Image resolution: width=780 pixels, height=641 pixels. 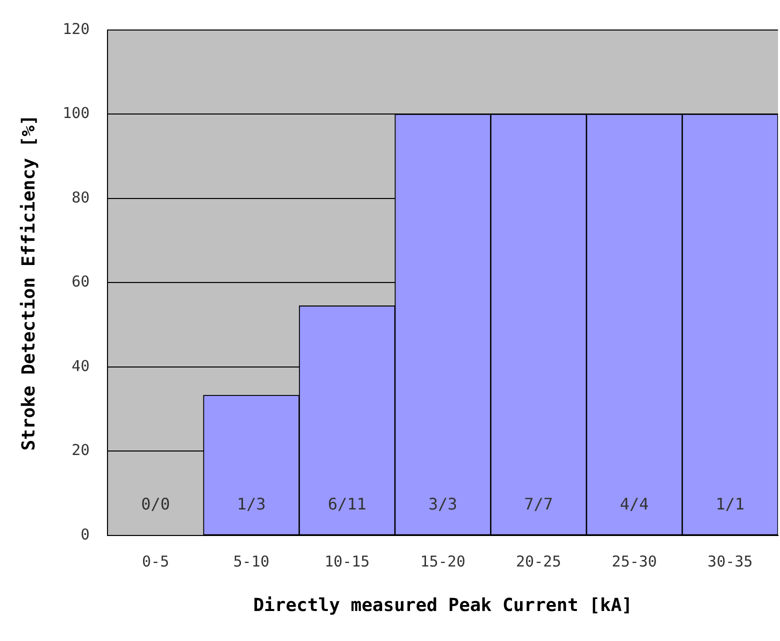 I want to click on x-tick-label: 25-30, so click(x=634, y=561).